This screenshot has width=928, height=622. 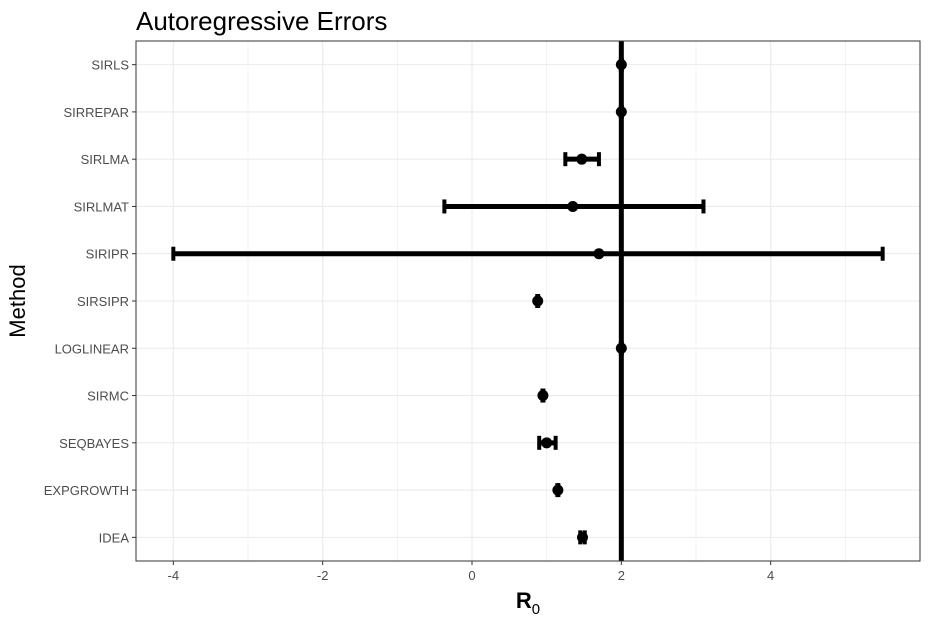 What do you see at coordinates (770, 575) in the screenshot?
I see `x-tick-label: 4` at bounding box center [770, 575].